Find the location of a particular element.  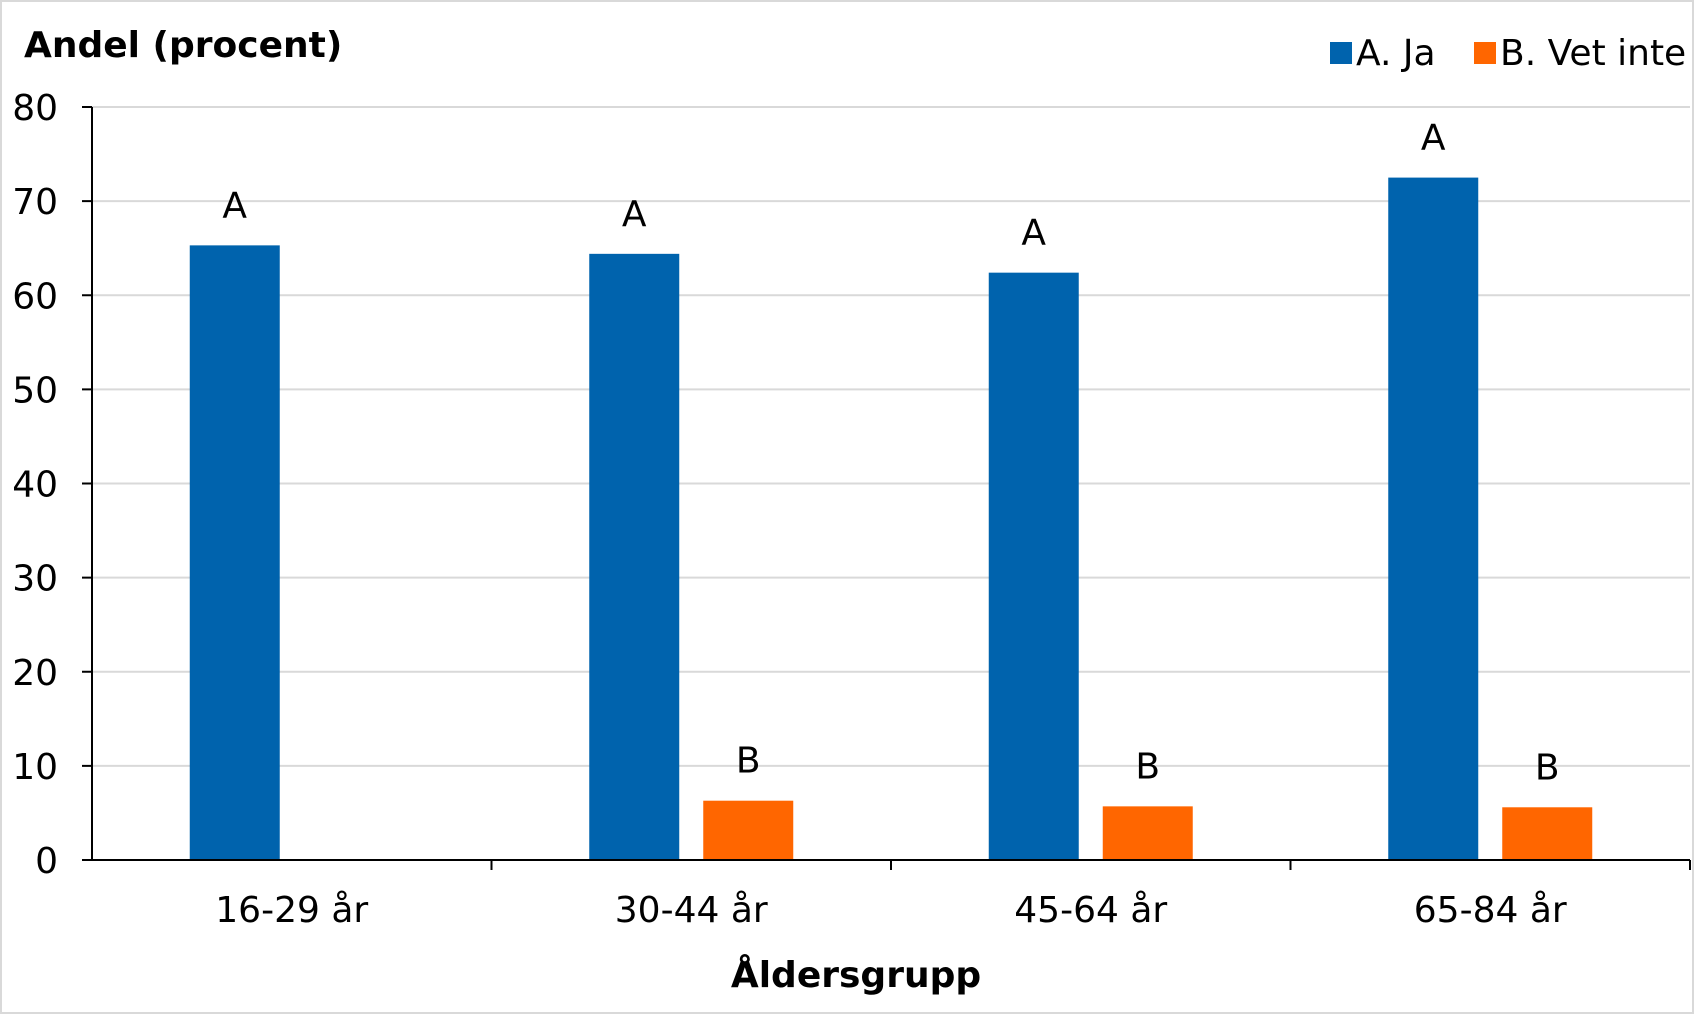

y-tick-label: 70 is located at coordinates (35, 202).